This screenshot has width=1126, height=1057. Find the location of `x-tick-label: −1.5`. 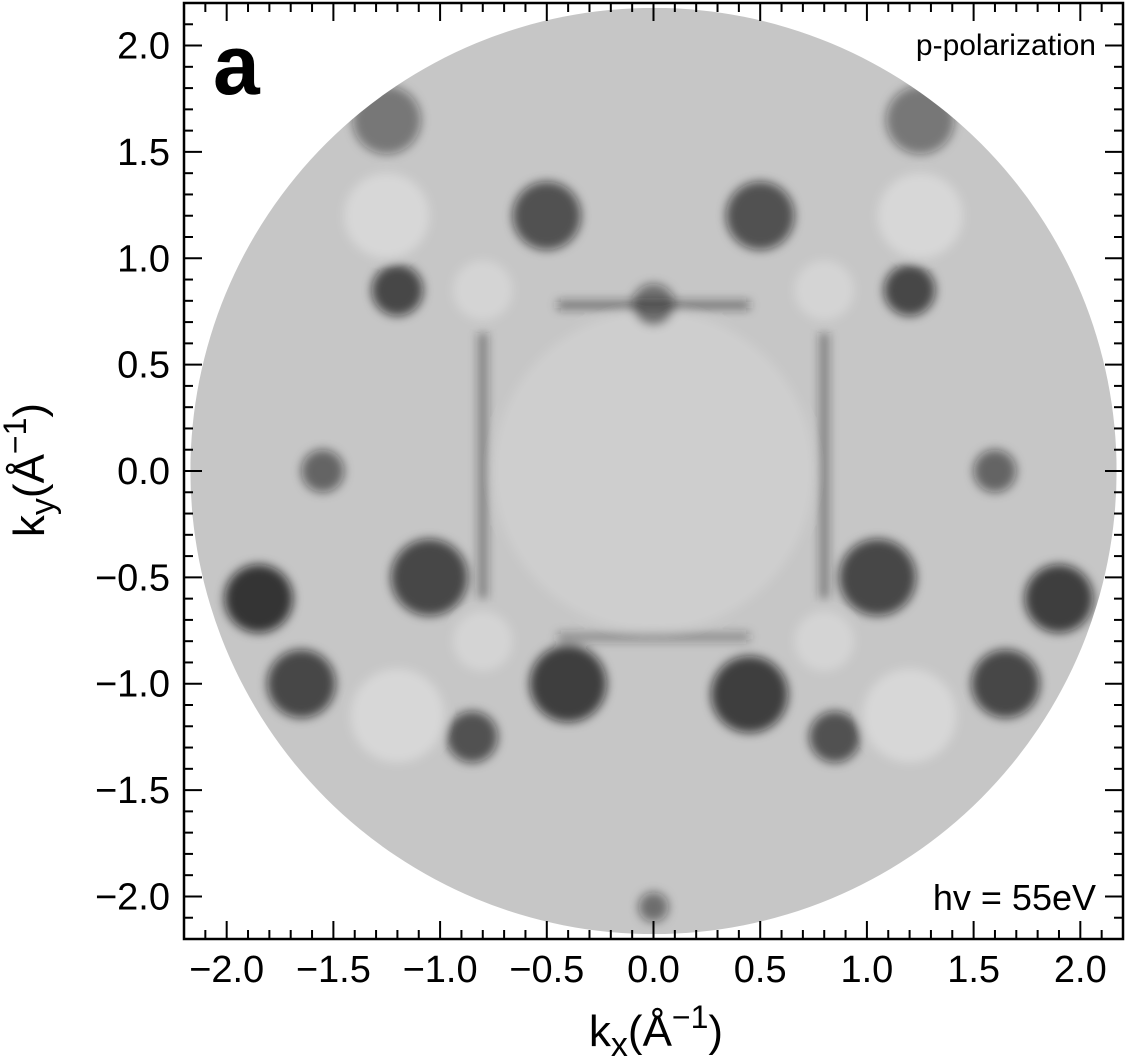

x-tick-label: −1.5 is located at coordinates (333, 970).